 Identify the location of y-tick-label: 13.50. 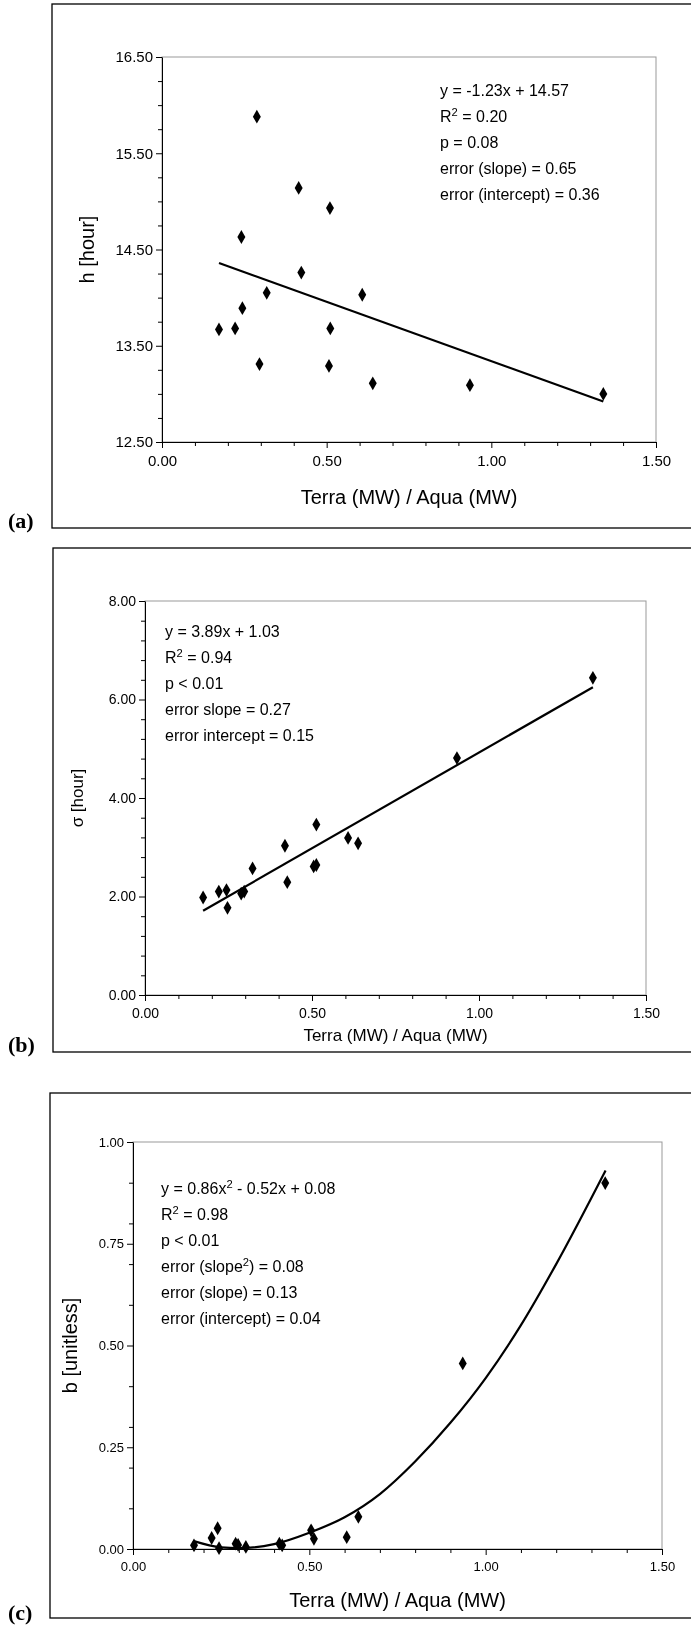
(134, 346).